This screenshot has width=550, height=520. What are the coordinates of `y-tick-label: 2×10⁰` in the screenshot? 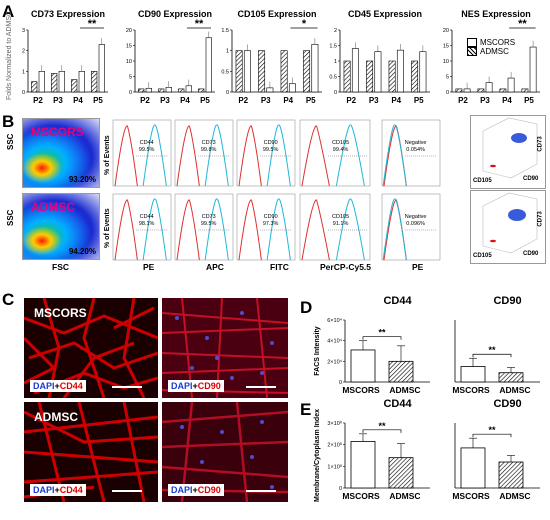 It's located at (334, 445).